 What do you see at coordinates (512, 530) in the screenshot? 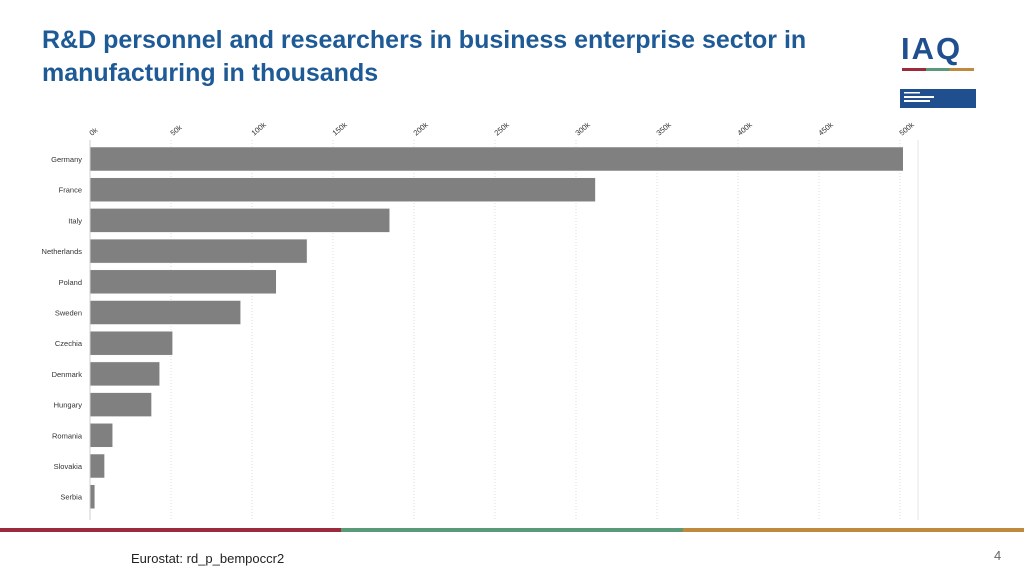
I see `footer-stripe-green` at bounding box center [512, 530].